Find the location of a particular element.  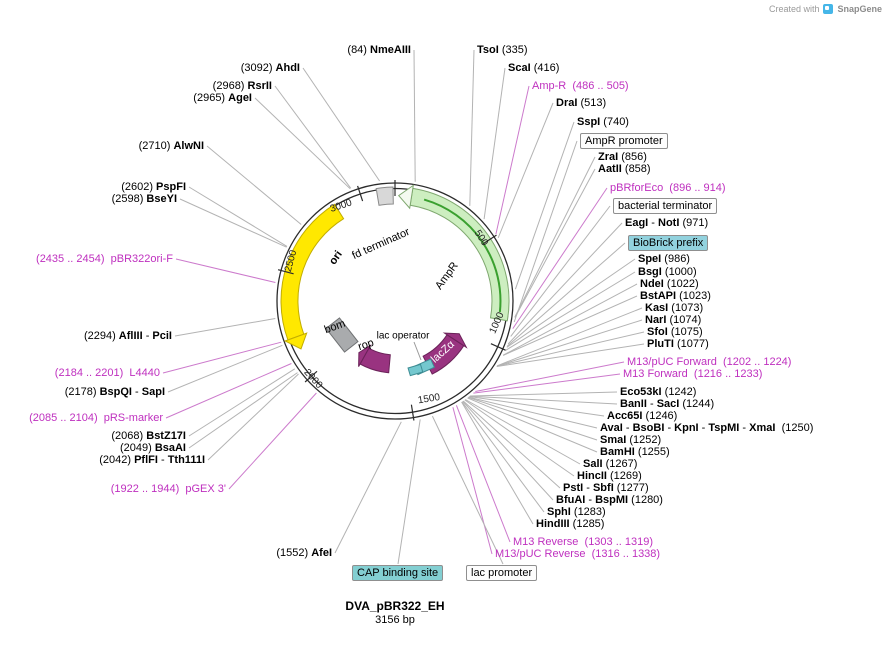

feature-lacza-arrowhead is located at coordinates (455, 340).